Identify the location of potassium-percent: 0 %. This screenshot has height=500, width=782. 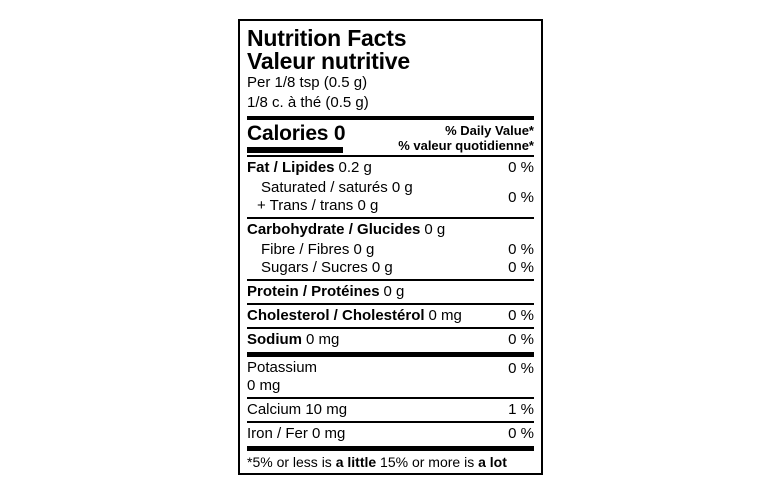
(521, 368).